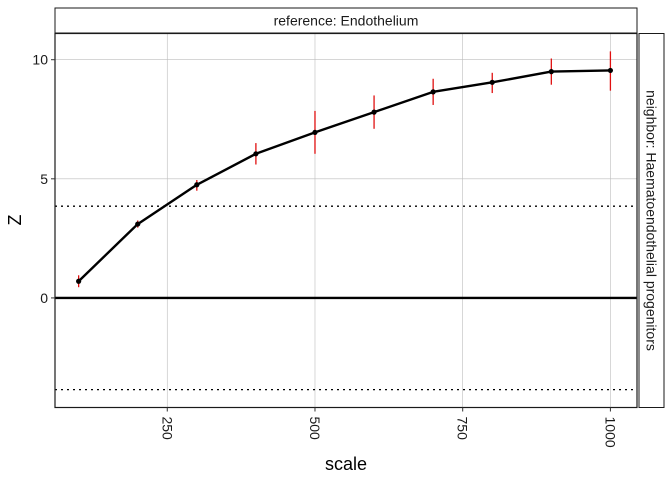 This screenshot has height=480, width=672. I want to click on x-tick-label: 500, so click(315, 429).